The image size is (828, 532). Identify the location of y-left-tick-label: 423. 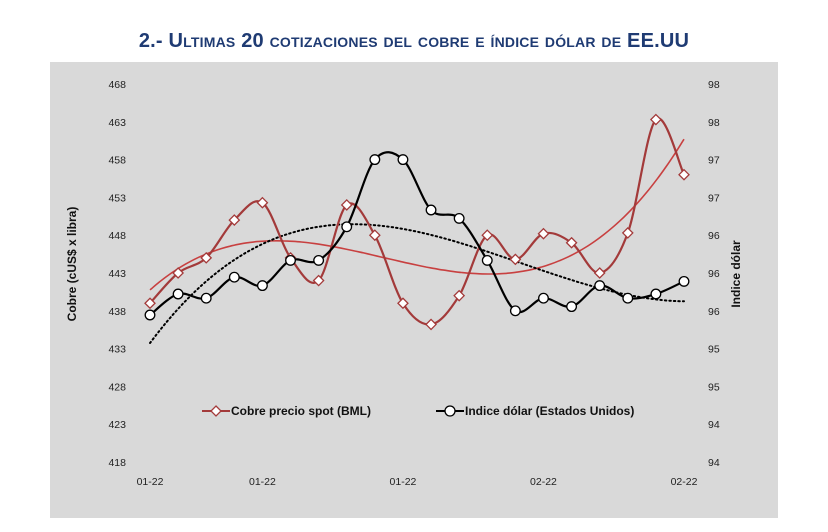
(117, 425).